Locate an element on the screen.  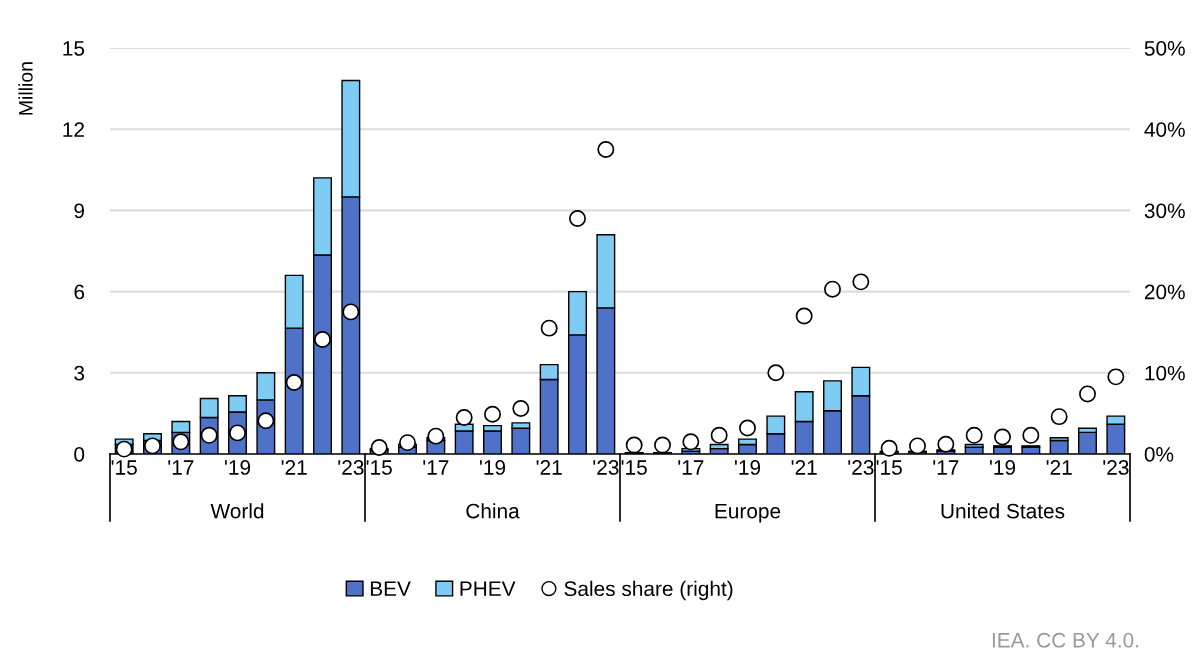
legend-label: Sales share (right) is located at coordinates (648, 590).